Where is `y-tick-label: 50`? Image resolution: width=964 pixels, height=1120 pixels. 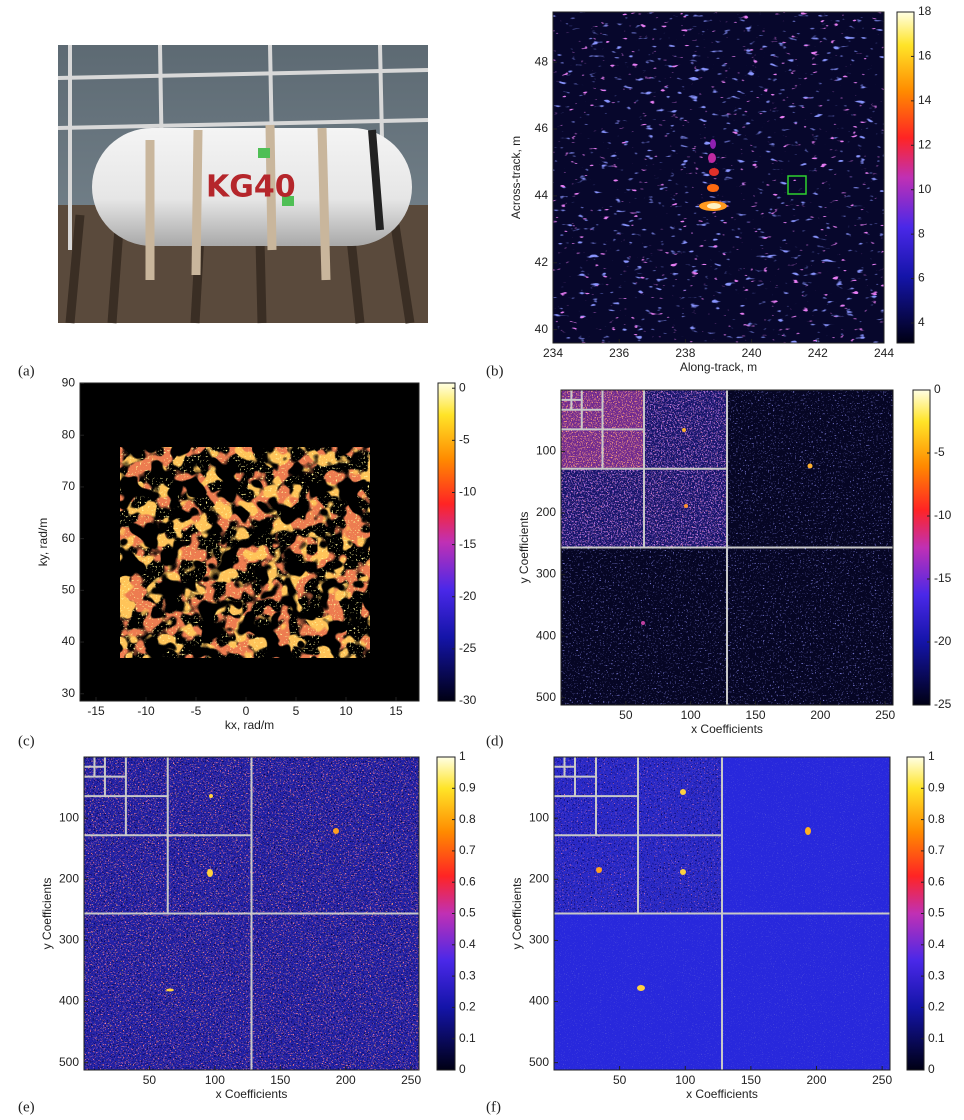 y-tick-label: 50 is located at coordinates (69, 590).